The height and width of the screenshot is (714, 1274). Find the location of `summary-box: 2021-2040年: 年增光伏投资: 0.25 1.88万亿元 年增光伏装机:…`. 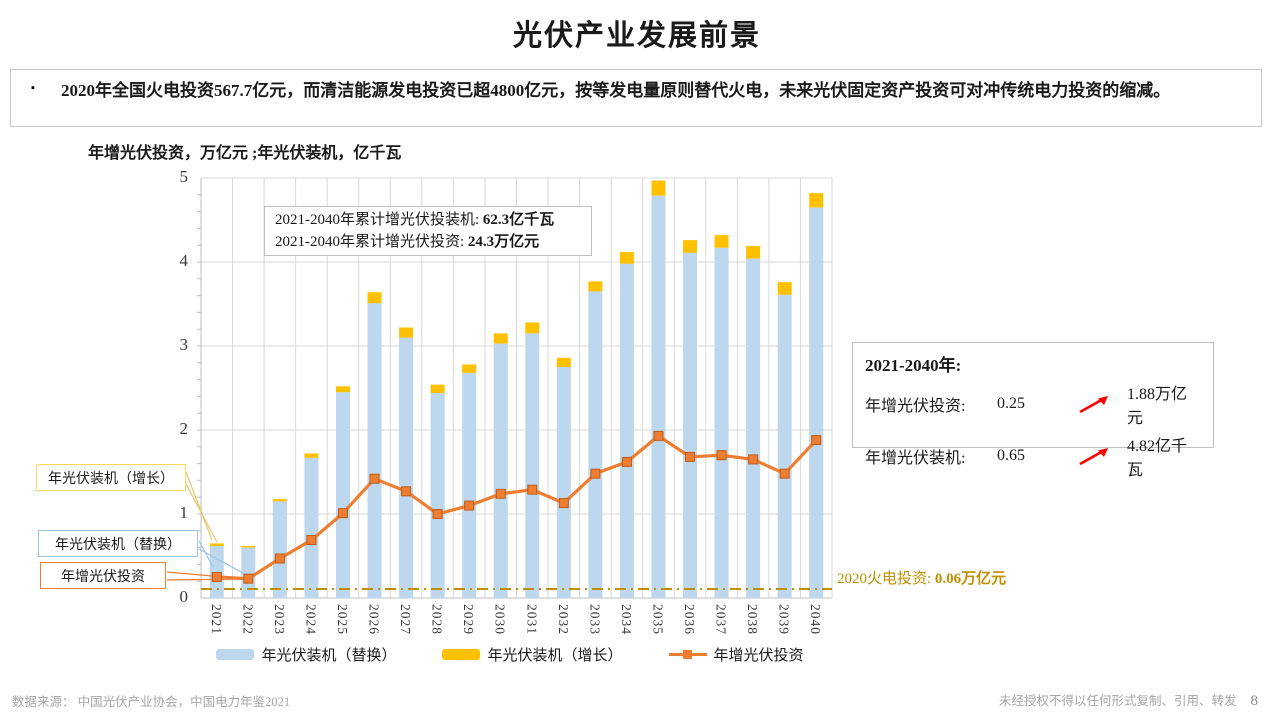

summary-box: 2021-2040年: 年增光伏投资: 0.25 1.88万亿元 年增光伏装机:… is located at coordinates (1033, 410).